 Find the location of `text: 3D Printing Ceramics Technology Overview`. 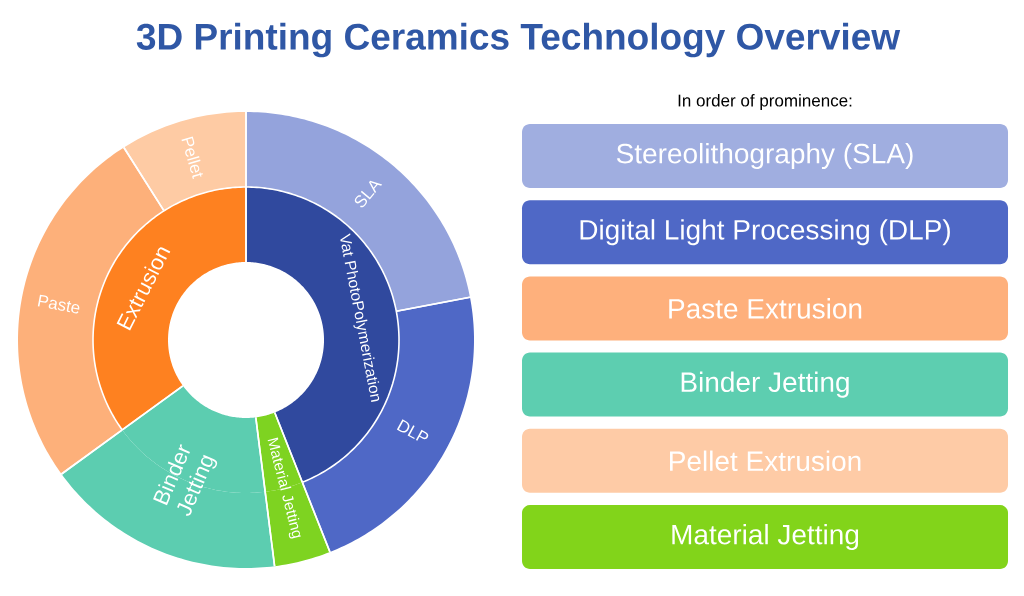

text: 3D Printing Ceramics Technology Overview is located at coordinates (518, 40).